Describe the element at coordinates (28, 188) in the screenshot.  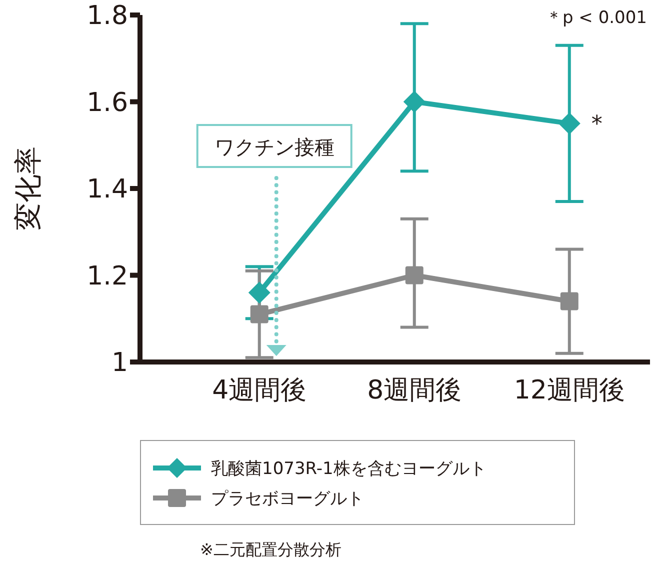
I see `y-axis-title: 変化率` at that location.